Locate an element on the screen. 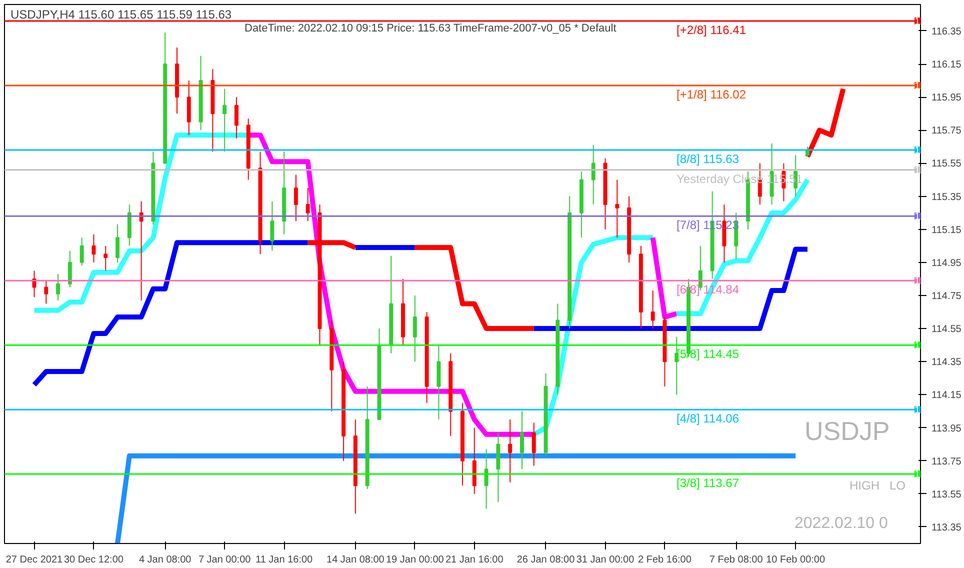 Image resolution: width=964 pixels, height=568 pixels. text: DateTime: 2022.02.10 09:15 Price: 115.63 TimeFrame-2007-v0_05 * Default is located at coordinates (430, 28).